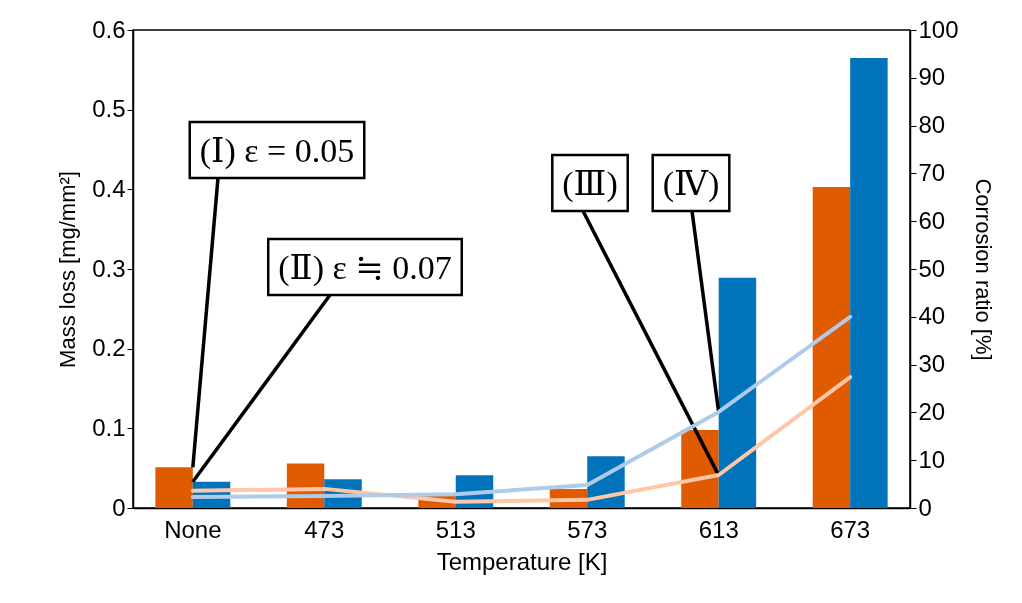 This screenshot has height=603, width=1022. I want to click on annotation: (Ⅰ) ε = 0.05, so click(277, 151).